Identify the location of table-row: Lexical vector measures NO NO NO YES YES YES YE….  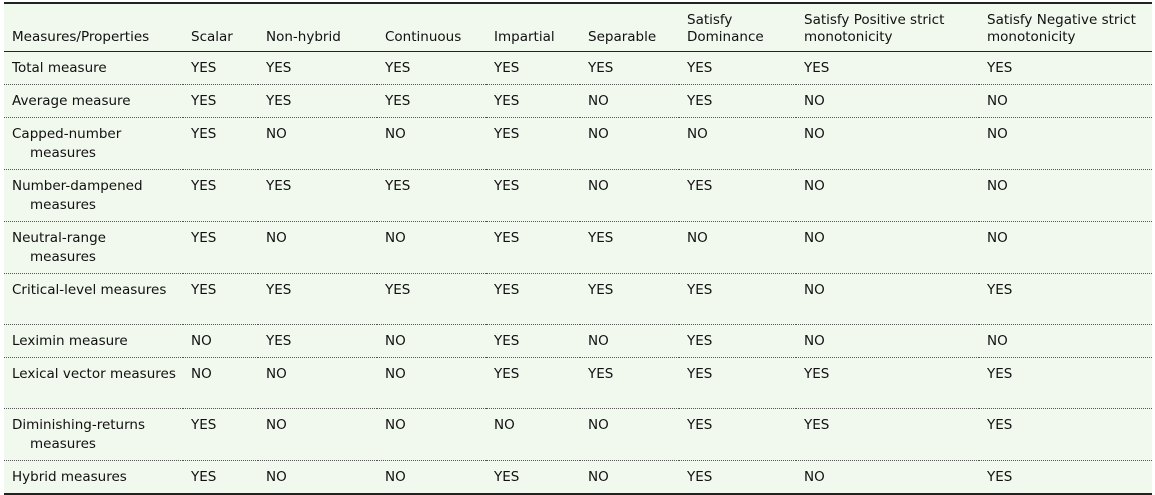
(578, 383).